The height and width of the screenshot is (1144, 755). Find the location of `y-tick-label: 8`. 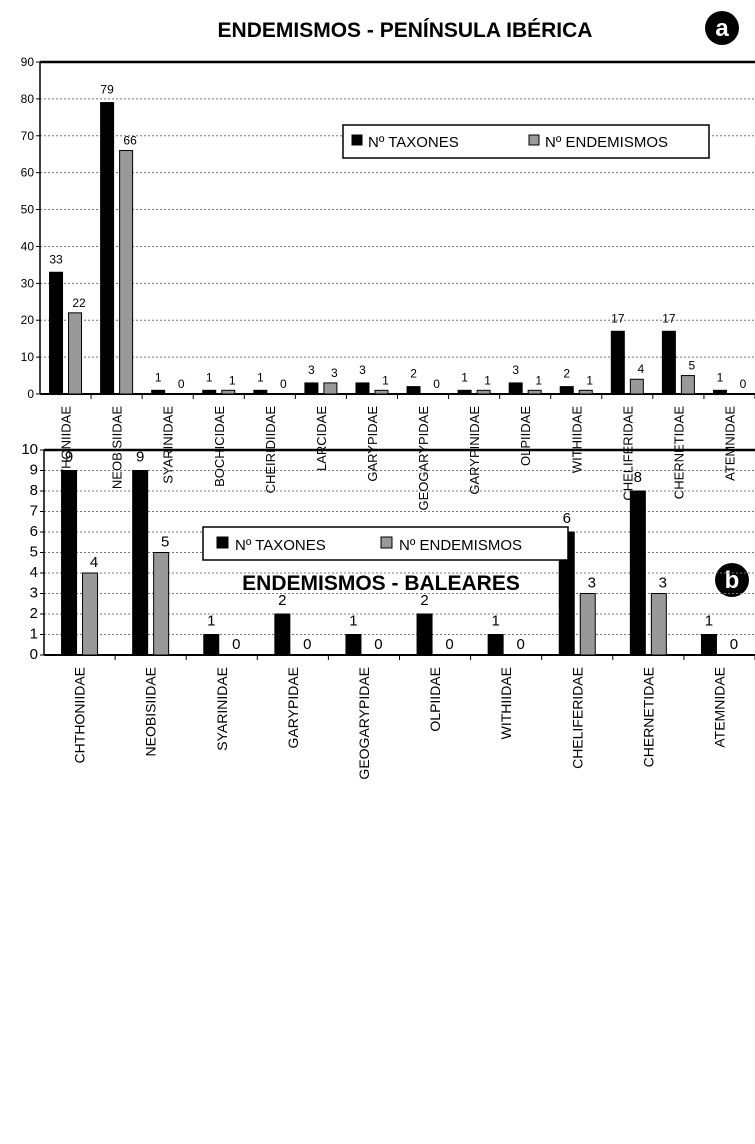

y-tick-label: 8 is located at coordinates (34, 490).